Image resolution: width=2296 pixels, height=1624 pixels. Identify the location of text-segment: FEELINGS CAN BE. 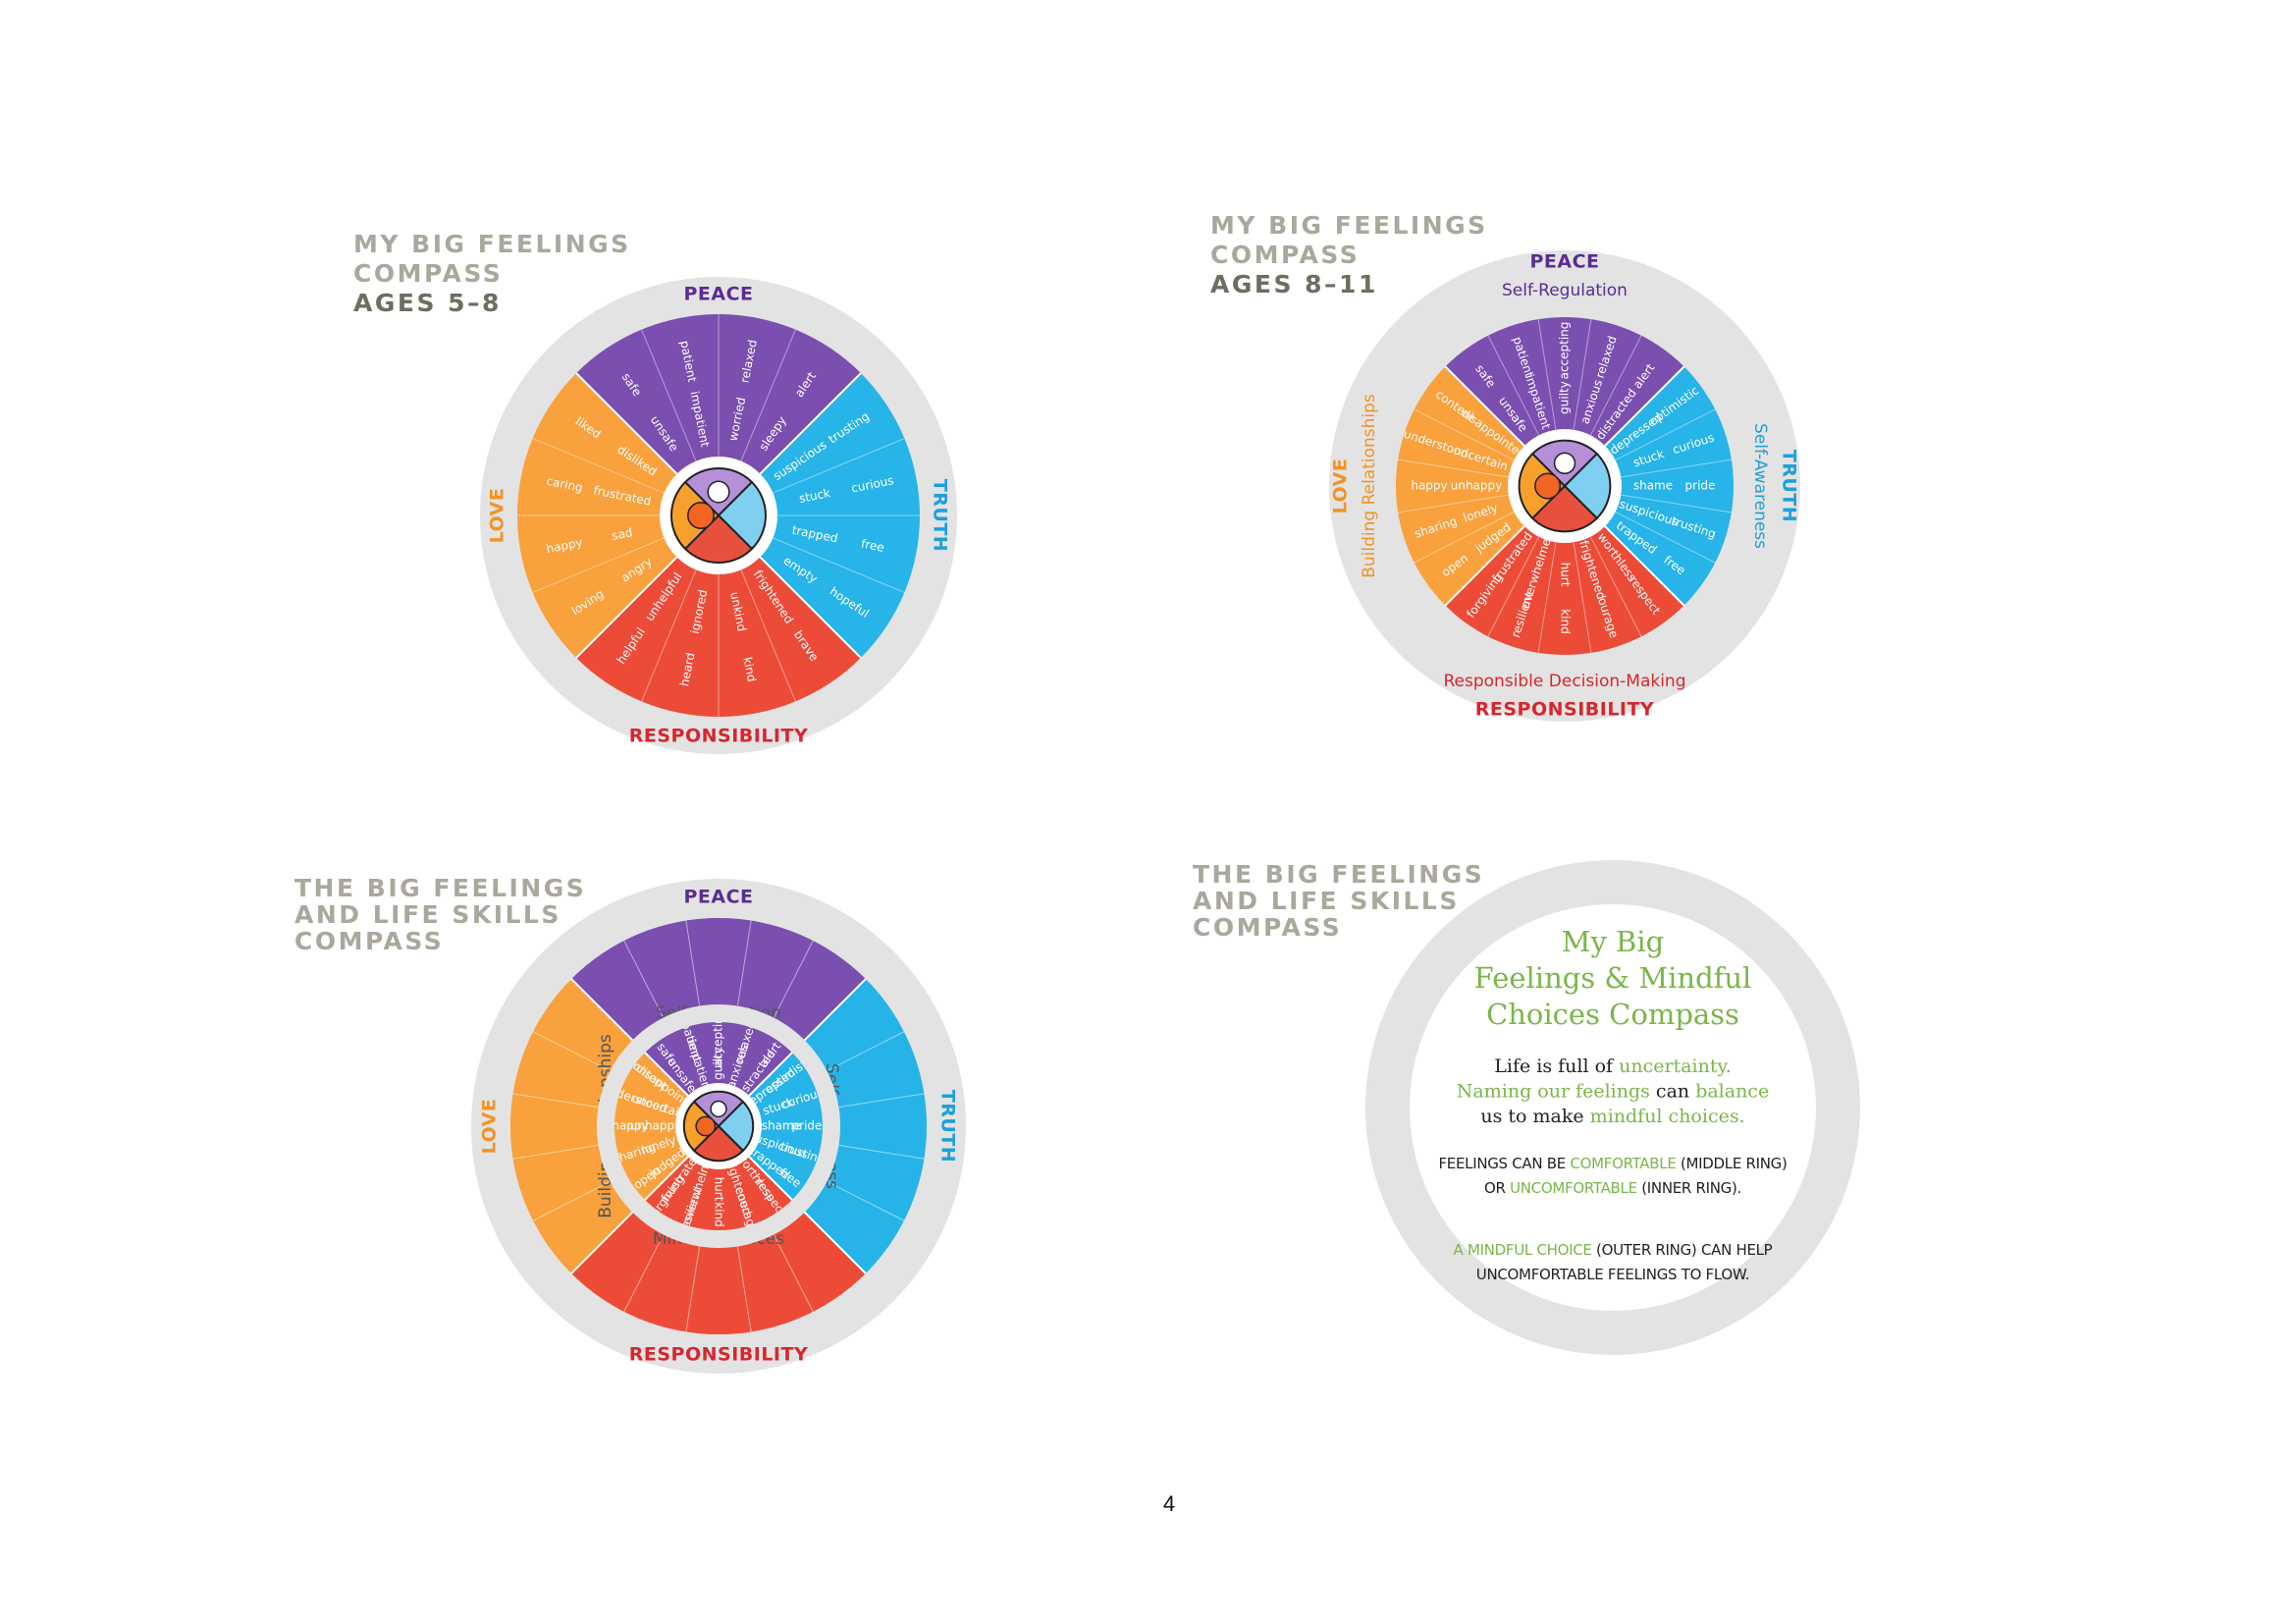
(1504, 1163).